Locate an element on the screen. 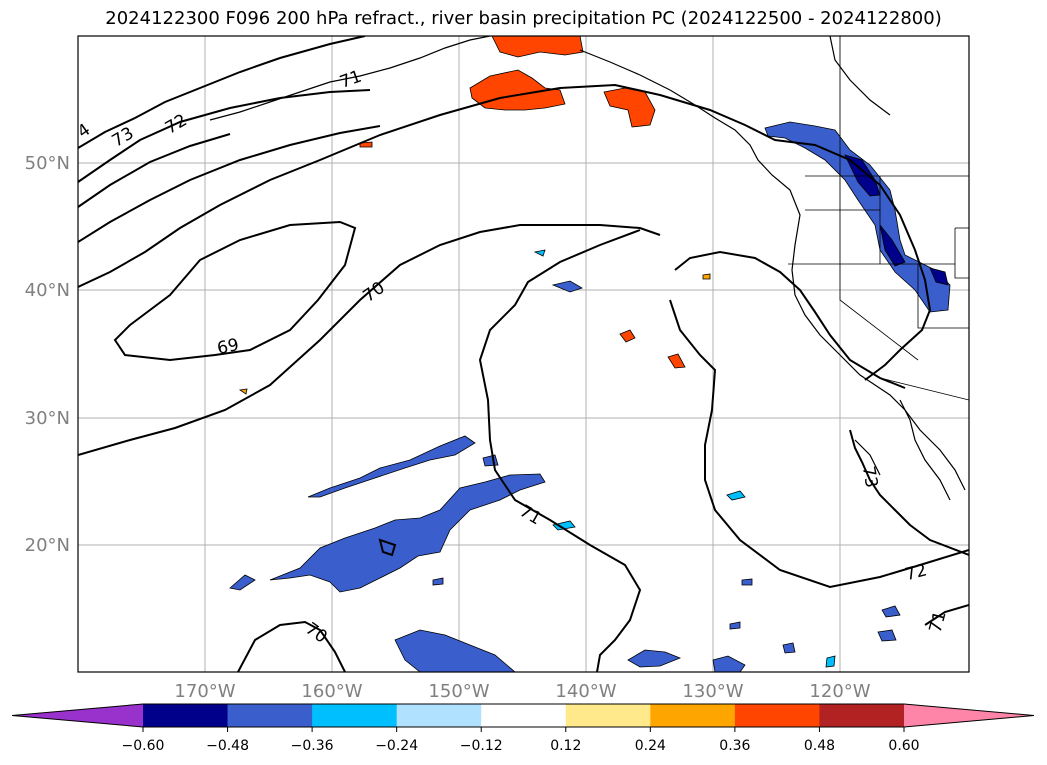 Image resolution: width=1047 pixels, height=765 pixels. colorbar-tick-label: 0.24 is located at coordinates (650, 746).